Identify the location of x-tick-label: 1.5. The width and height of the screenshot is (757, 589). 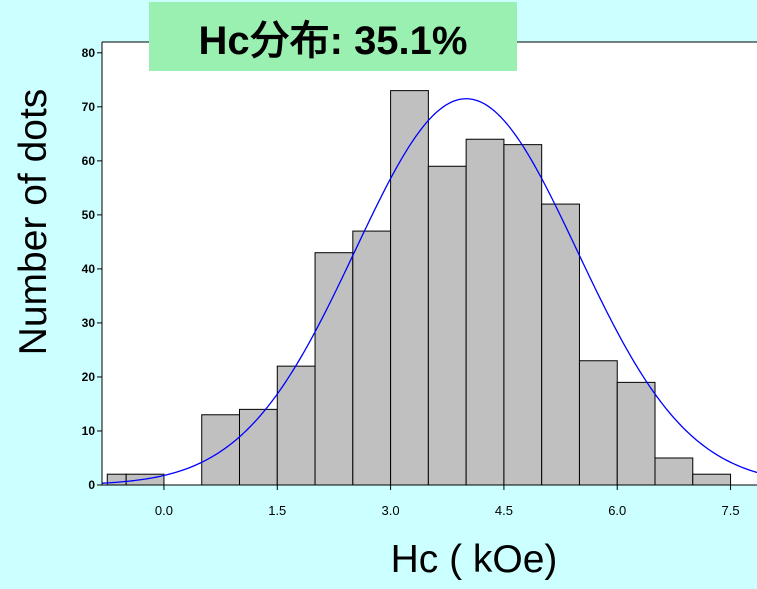
(277, 510).